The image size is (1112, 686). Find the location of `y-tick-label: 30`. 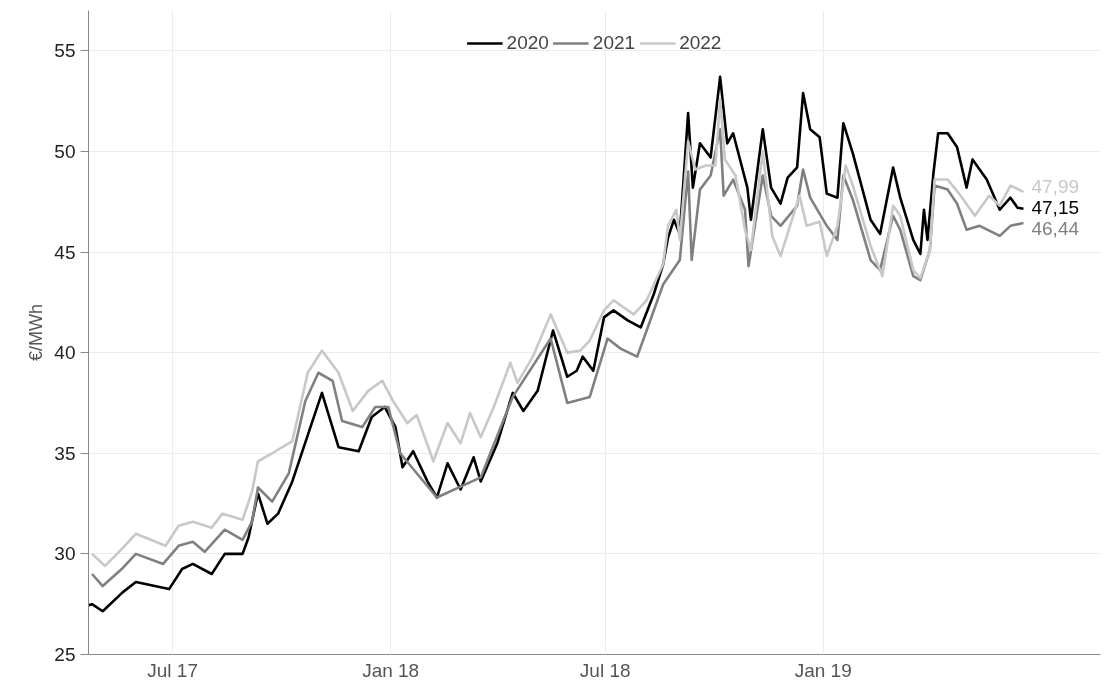

y-tick-label: 30 is located at coordinates (65, 554).